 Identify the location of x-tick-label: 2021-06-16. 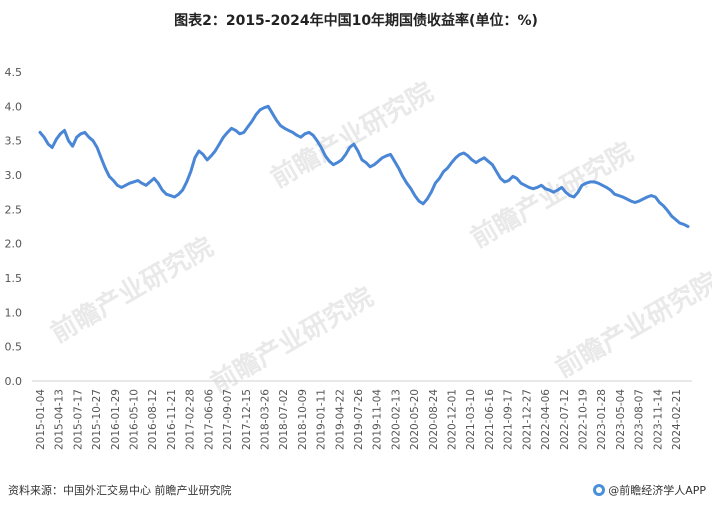
(490, 419).